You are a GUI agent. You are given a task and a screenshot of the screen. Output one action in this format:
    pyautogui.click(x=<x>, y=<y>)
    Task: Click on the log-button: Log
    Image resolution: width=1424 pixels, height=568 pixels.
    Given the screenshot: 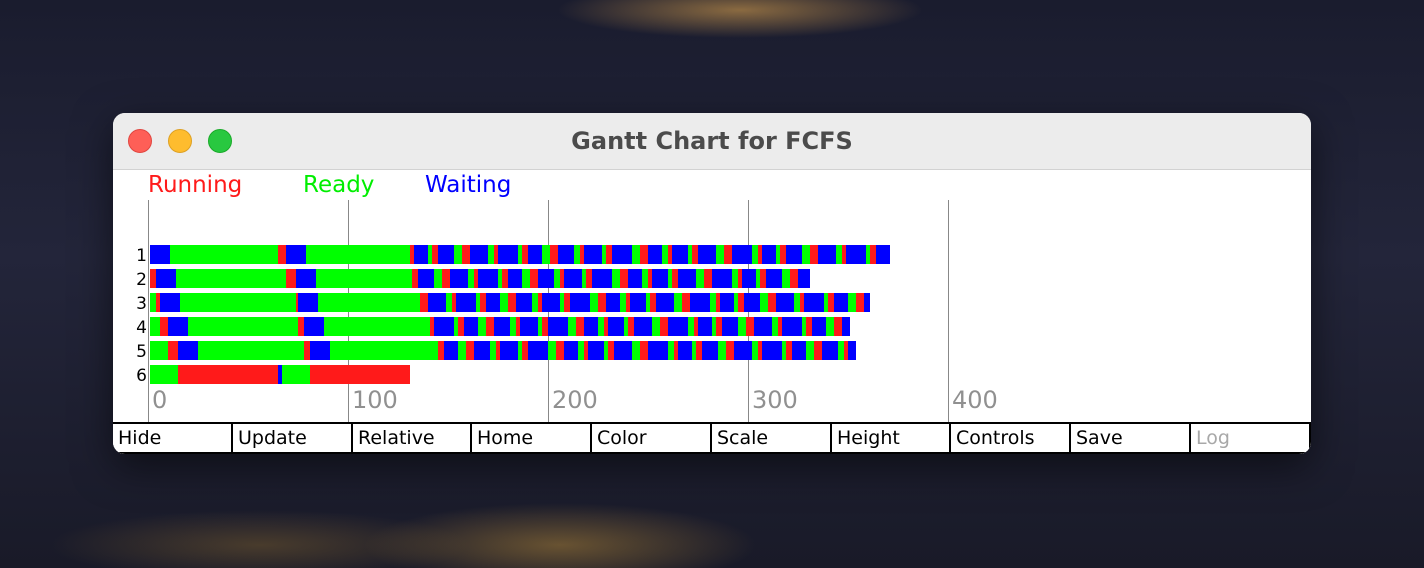 What is the action you would take?
    pyautogui.click(x=1251, y=439)
    